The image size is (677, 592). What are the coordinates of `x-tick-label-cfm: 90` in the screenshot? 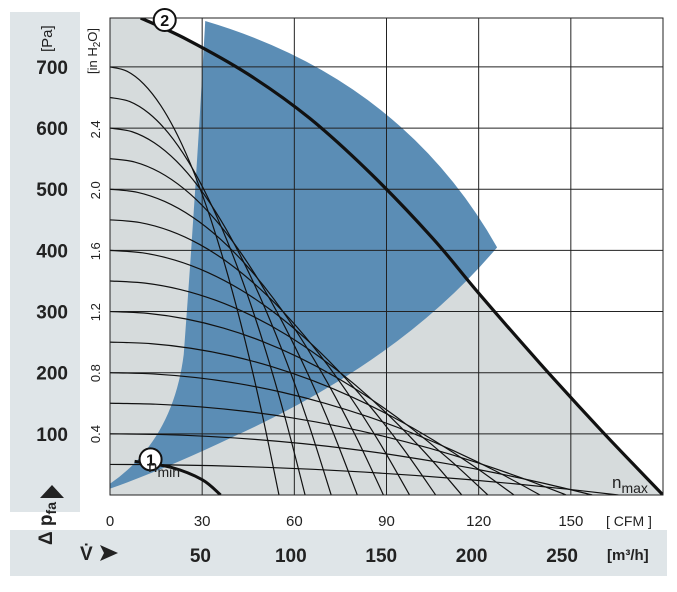 It's located at (386, 521).